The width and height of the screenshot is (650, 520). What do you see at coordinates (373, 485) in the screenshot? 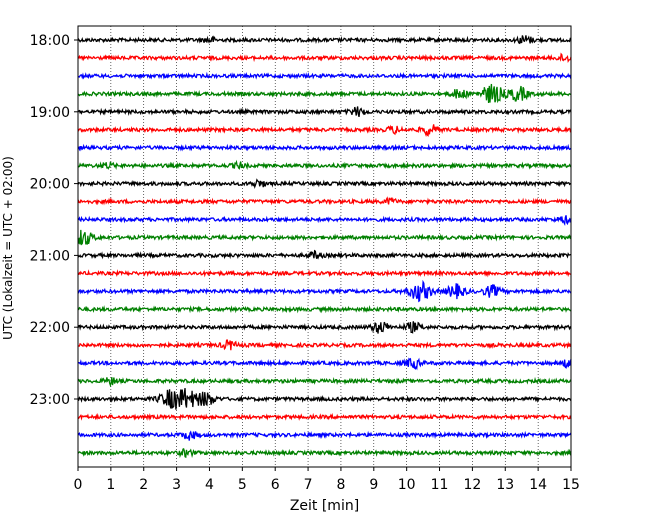
I see `x-tick-label: 9` at bounding box center [373, 485].